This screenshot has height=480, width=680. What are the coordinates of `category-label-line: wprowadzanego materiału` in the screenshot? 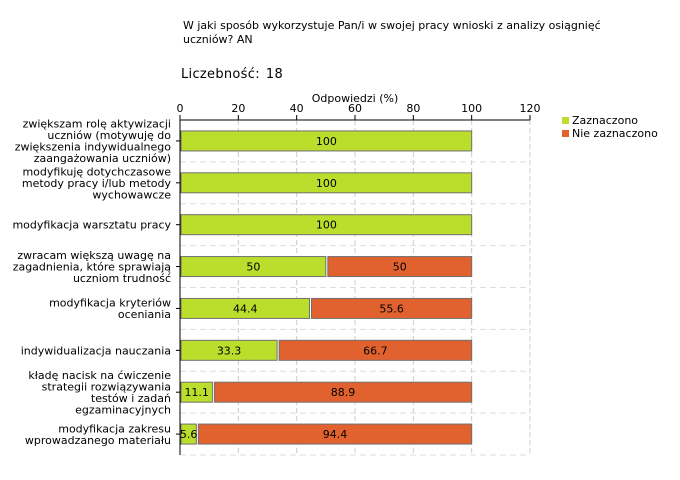 It's located at (98, 440).